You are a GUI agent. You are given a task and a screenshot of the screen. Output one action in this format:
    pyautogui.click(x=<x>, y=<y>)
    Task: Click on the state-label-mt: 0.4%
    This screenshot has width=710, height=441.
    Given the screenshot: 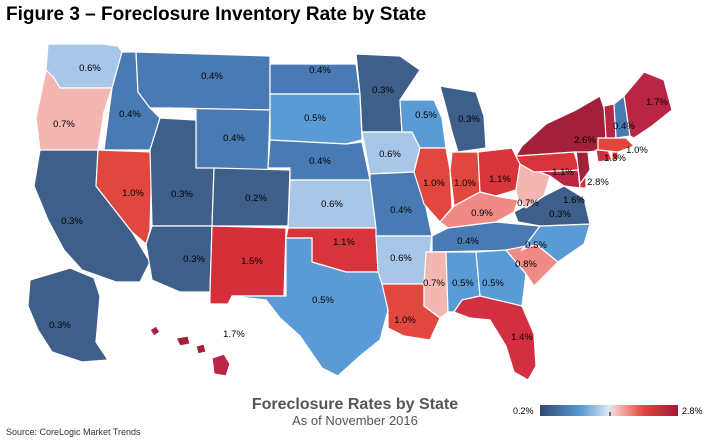 What is the action you would take?
    pyautogui.click(x=212, y=76)
    